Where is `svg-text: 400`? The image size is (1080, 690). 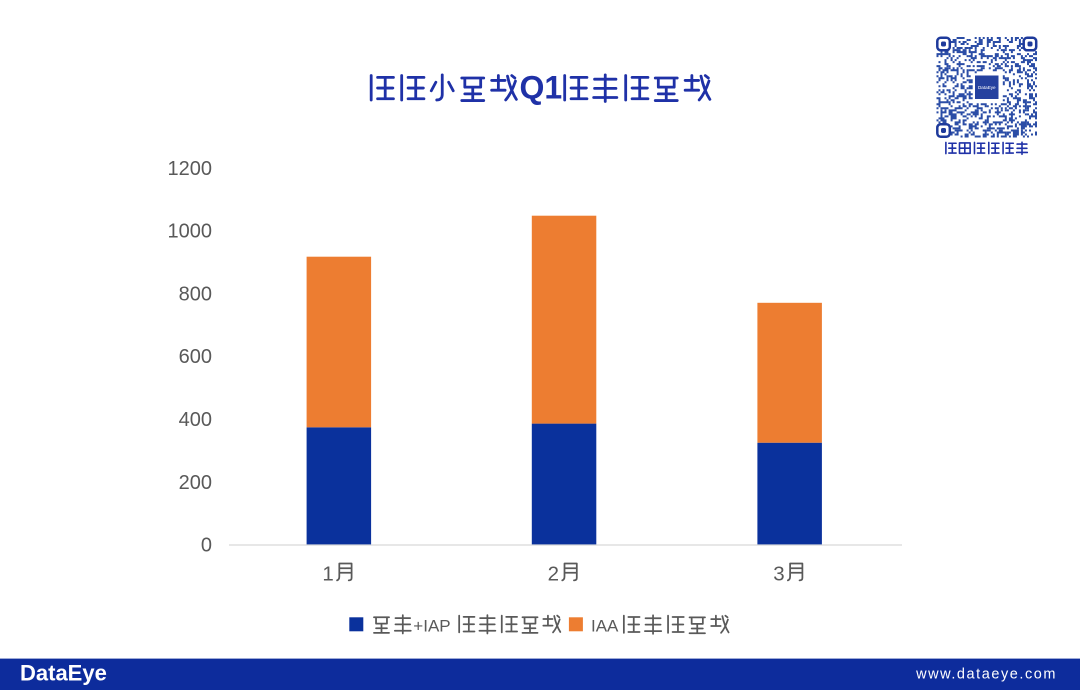 svg-text: 400 is located at coordinates (195, 420).